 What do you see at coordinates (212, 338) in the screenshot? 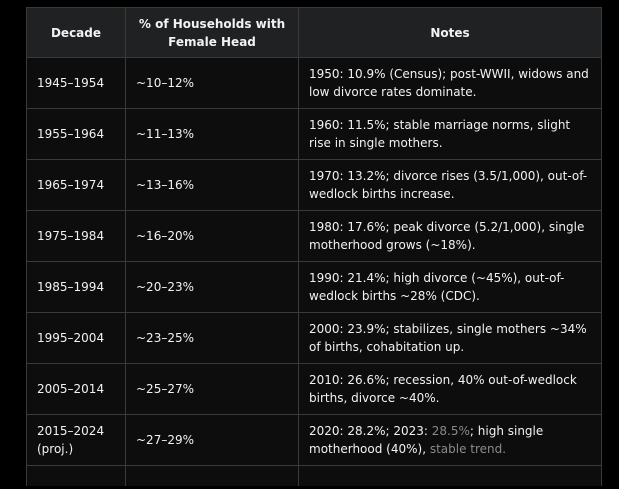
I see `cell-percent: ~23–25%` at bounding box center [212, 338].